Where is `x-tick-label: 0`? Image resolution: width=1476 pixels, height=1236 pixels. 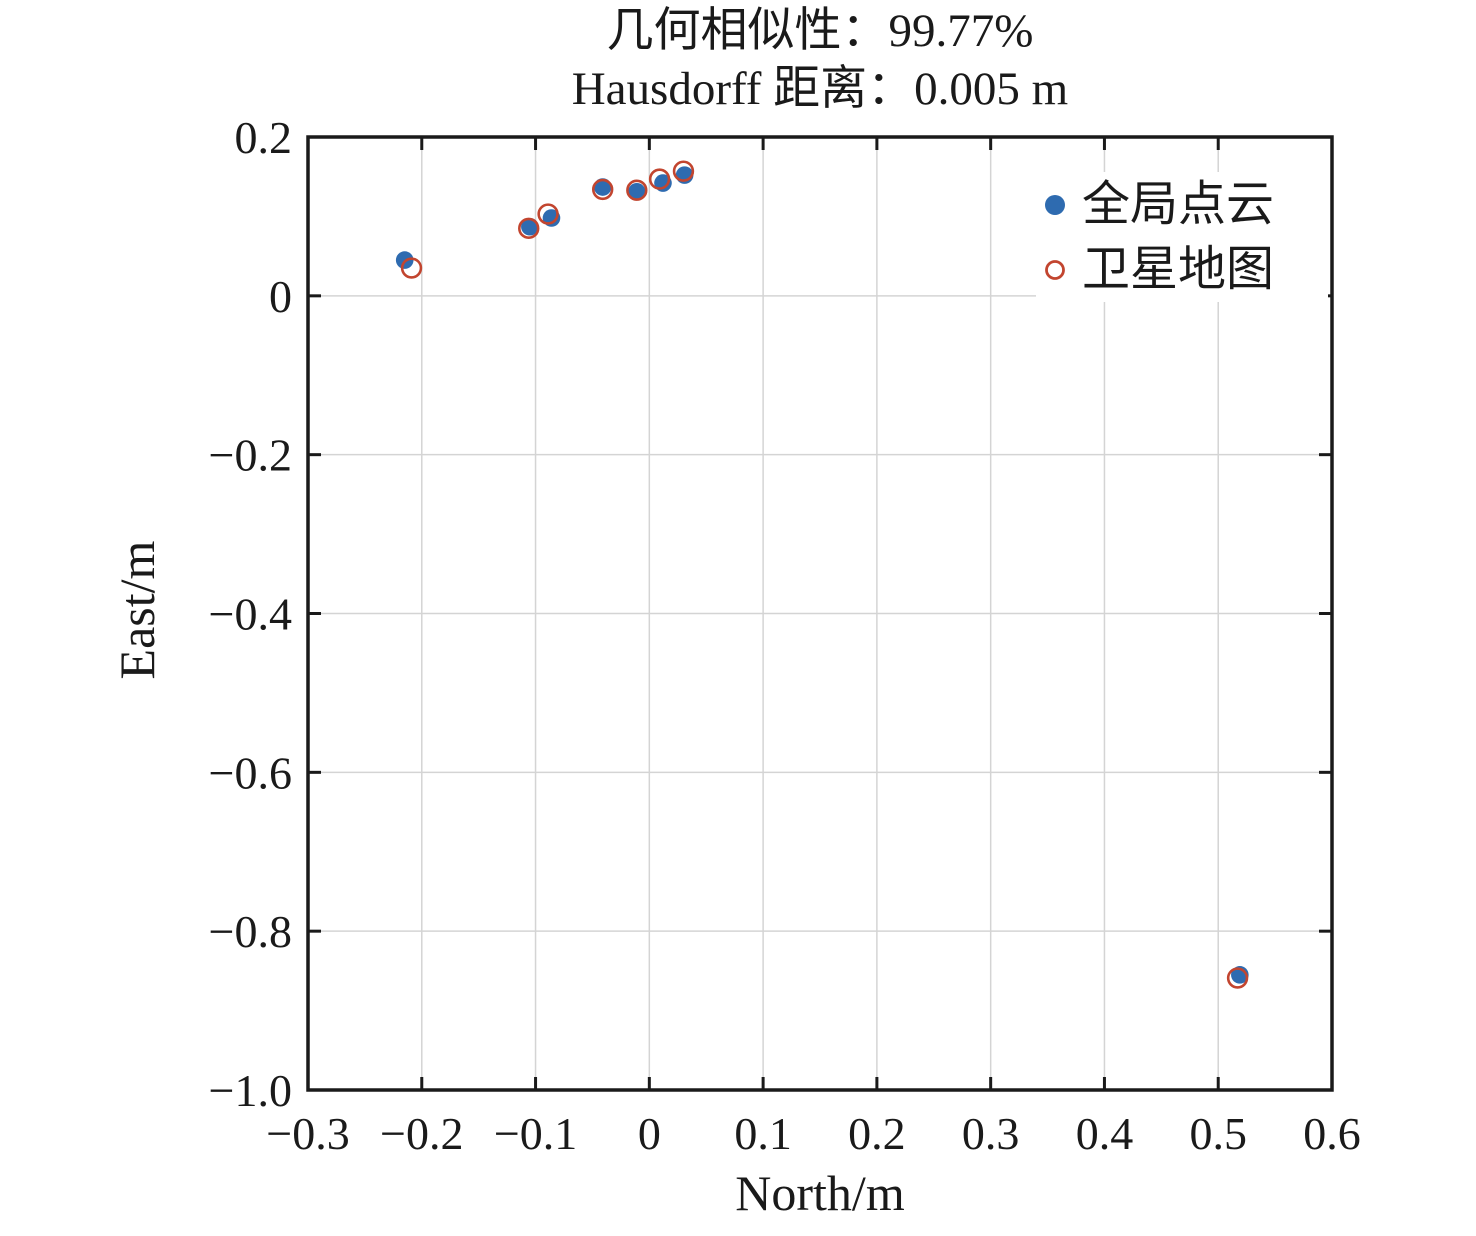
x-tick-label: 0 is located at coordinates (649, 1133).